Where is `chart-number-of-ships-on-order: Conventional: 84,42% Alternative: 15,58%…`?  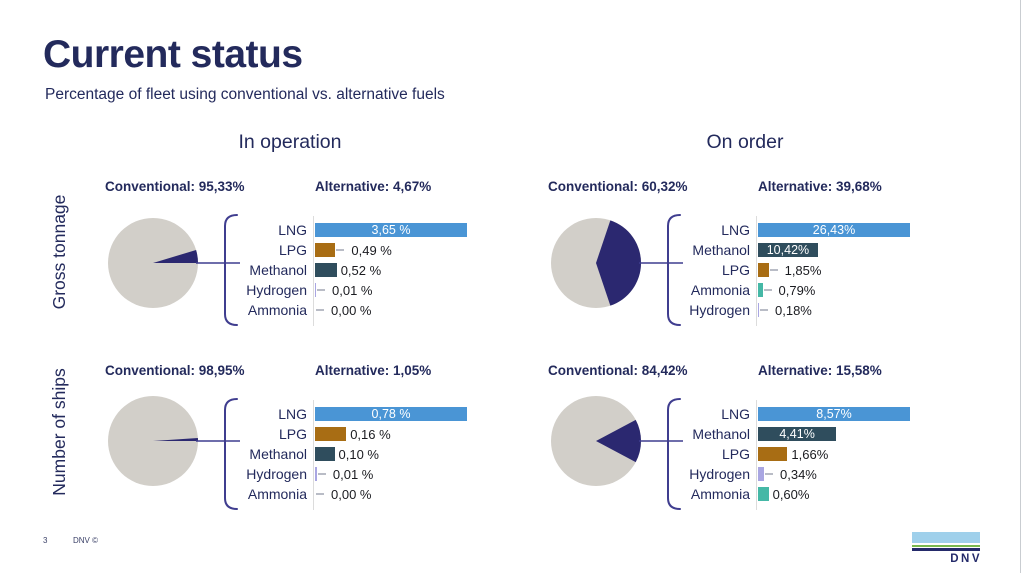
chart-number-of-ships-on-order: Conventional: 84,42% Alternative: 15,58%… is located at coordinates (763, 447).